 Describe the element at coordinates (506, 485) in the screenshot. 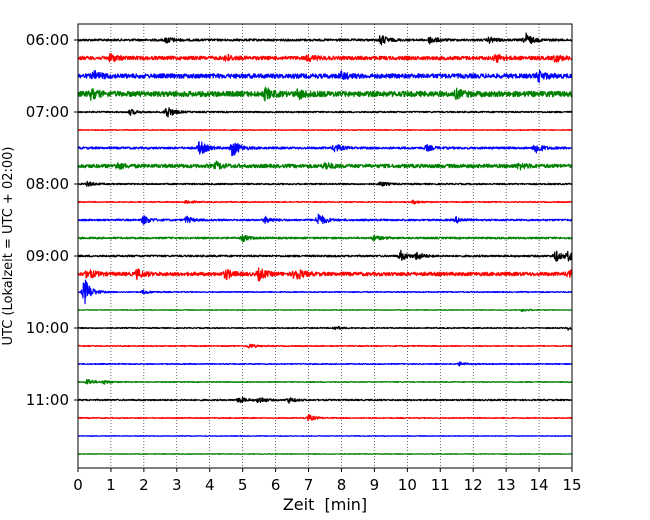

I see `x-tick-label: 13` at that location.